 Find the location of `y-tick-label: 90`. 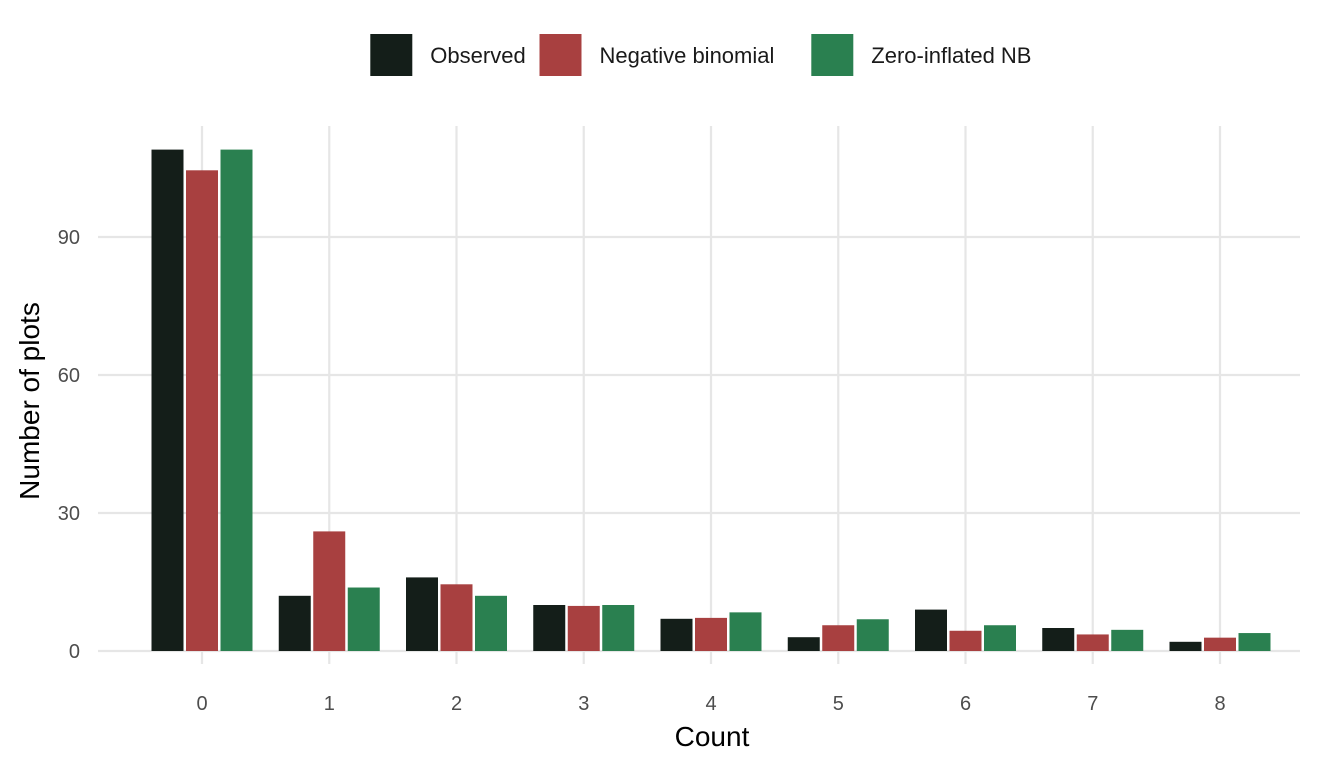

y-tick-label: 90 is located at coordinates (69, 238).